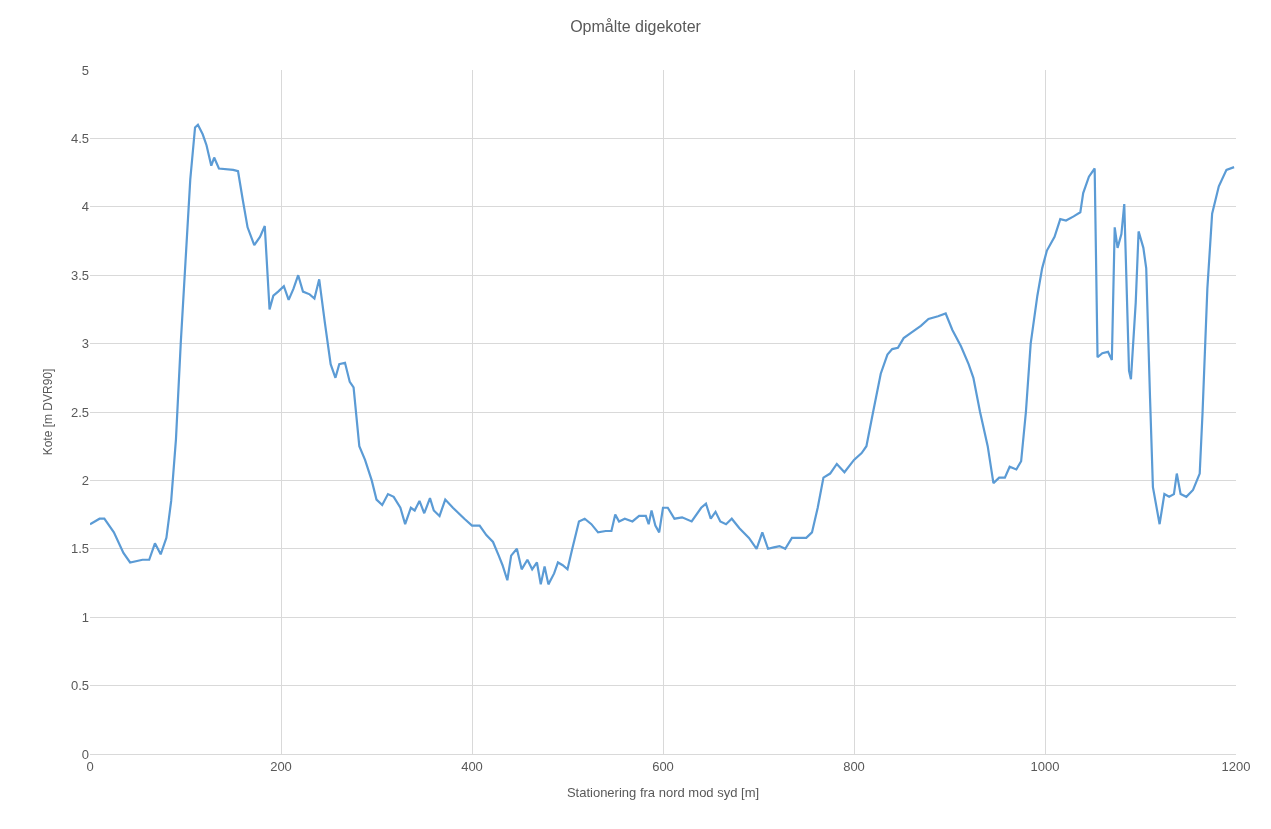  I want to click on y-tick-label: 4, so click(85, 207).